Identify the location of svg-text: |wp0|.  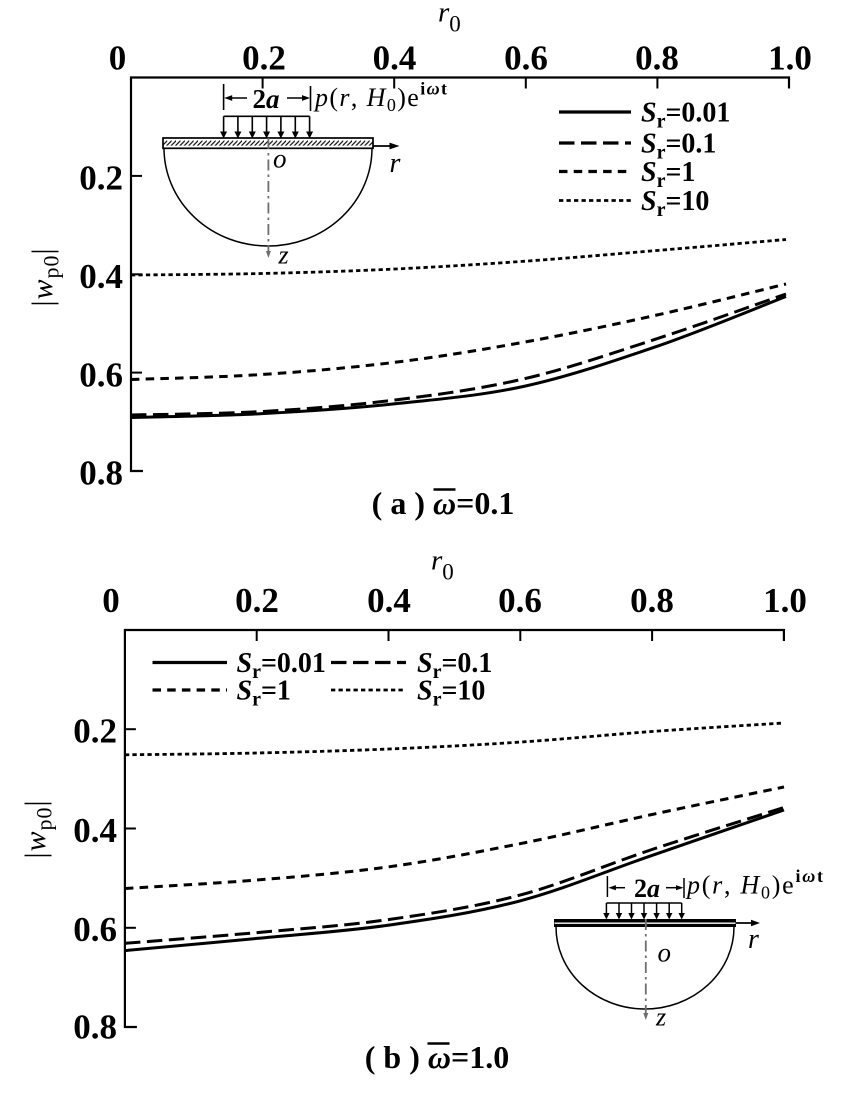
(45, 276).